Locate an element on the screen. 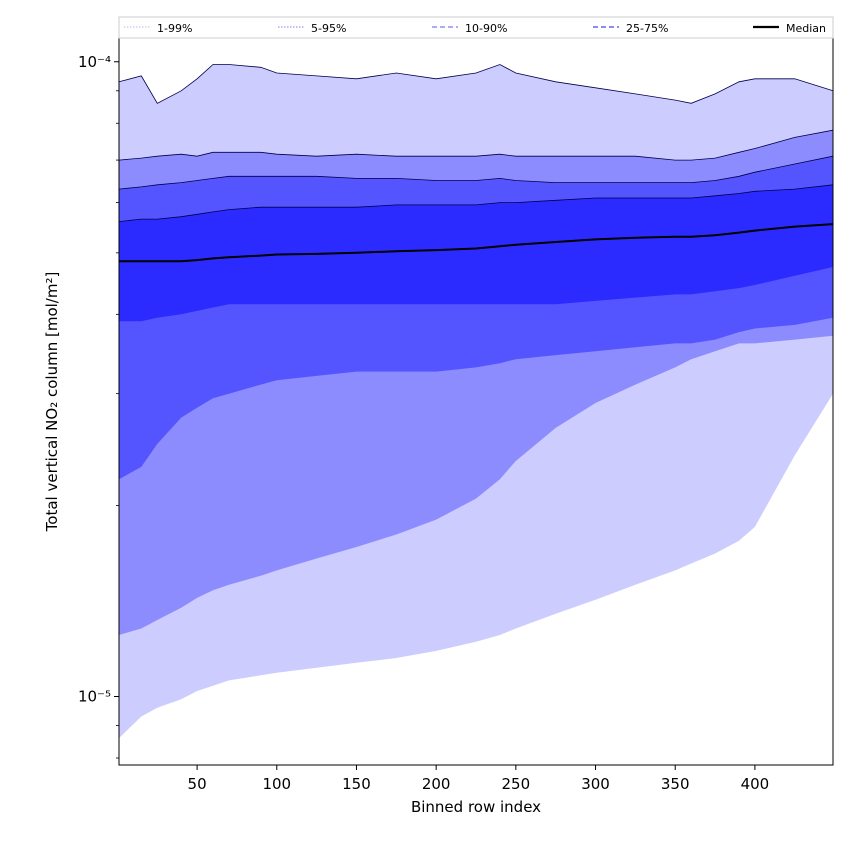 The image size is (850, 850). band-upper-edge-1-99% is located at coordinates (476, 84).